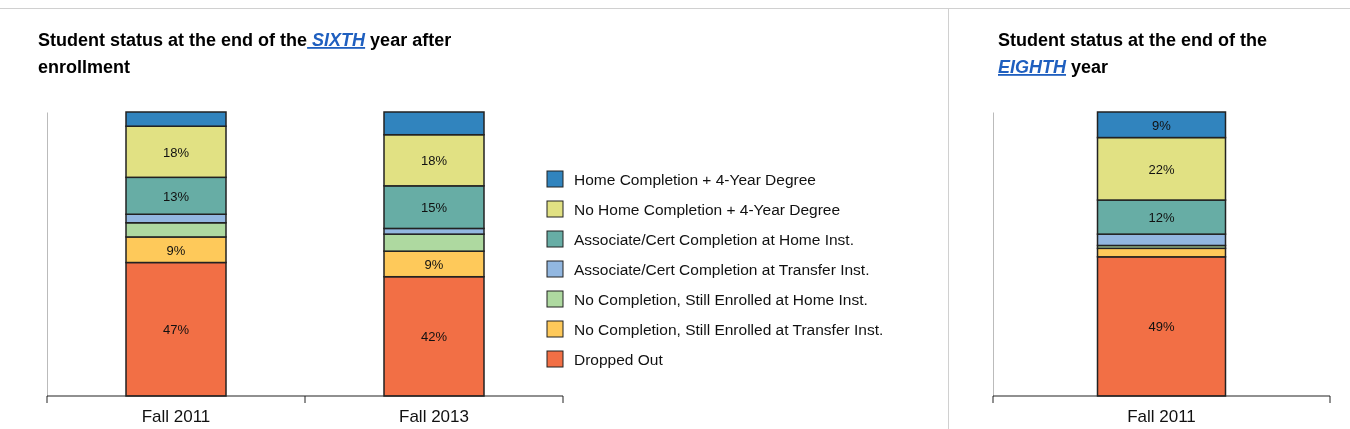 This screenshot has height=429, width=1350. What do you see at coordinates (721, 299) in the screenshot?
I see `legend-label: No Completion, Still Enrolled at Home Inst.` at bounding box center [721, 299].